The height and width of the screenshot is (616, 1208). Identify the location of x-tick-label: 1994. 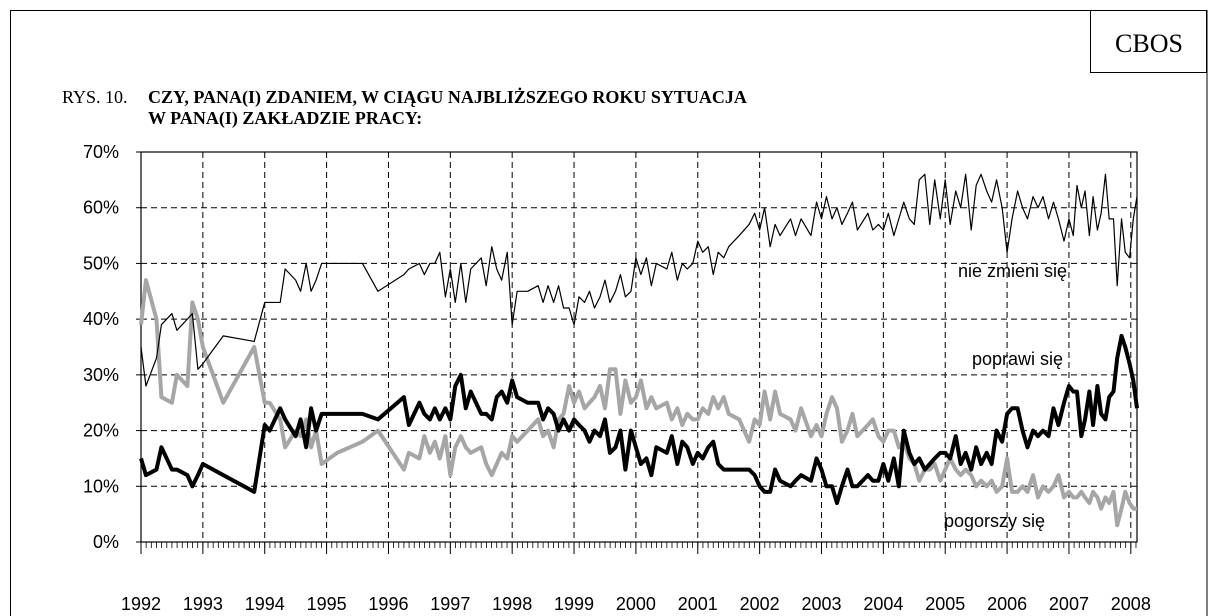
(265, 604).